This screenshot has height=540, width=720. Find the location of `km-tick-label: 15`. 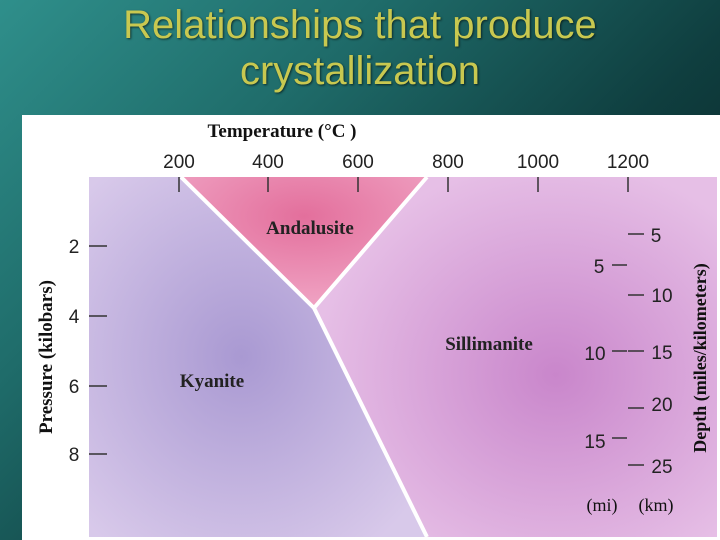

km-tick-label: 15 is located at coordinates (661, 353).